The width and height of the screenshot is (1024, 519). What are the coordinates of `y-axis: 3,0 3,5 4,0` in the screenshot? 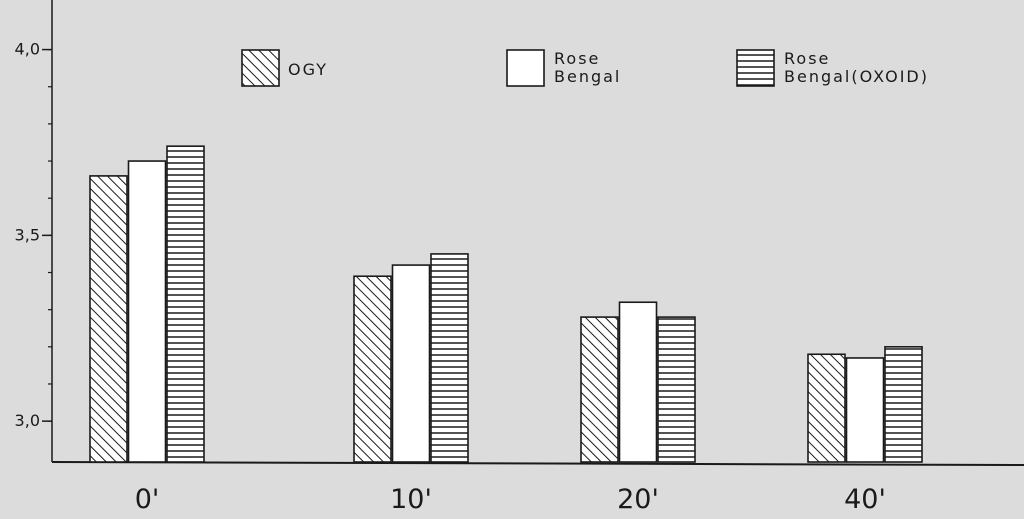 It's located at (34, 231).